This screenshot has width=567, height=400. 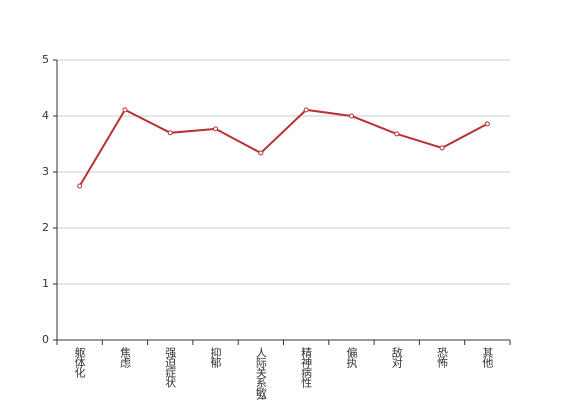 I want to click on x-tick-label: 精神病性, so click(x=306, y=368).